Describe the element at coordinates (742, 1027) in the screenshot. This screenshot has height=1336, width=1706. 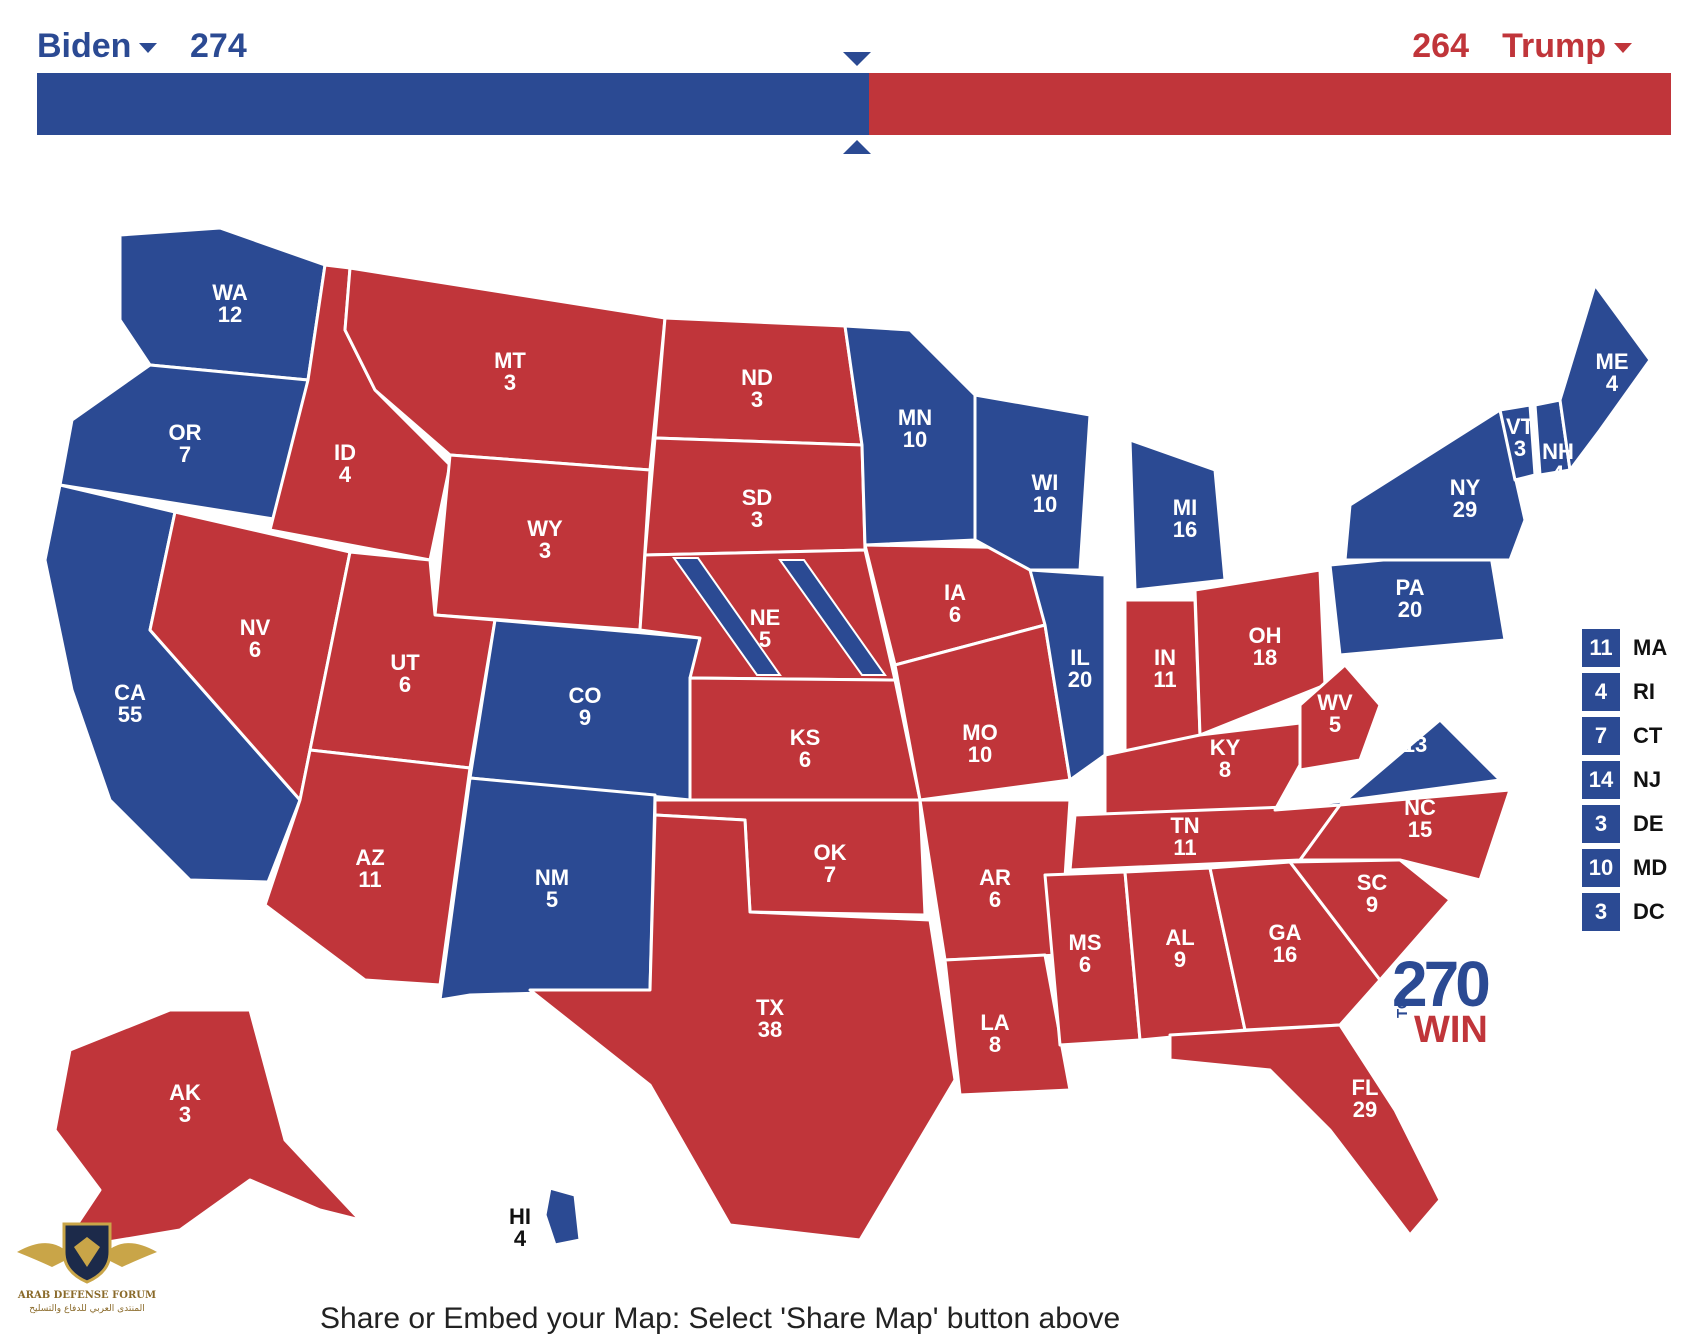
I see `state-tx` at that location.